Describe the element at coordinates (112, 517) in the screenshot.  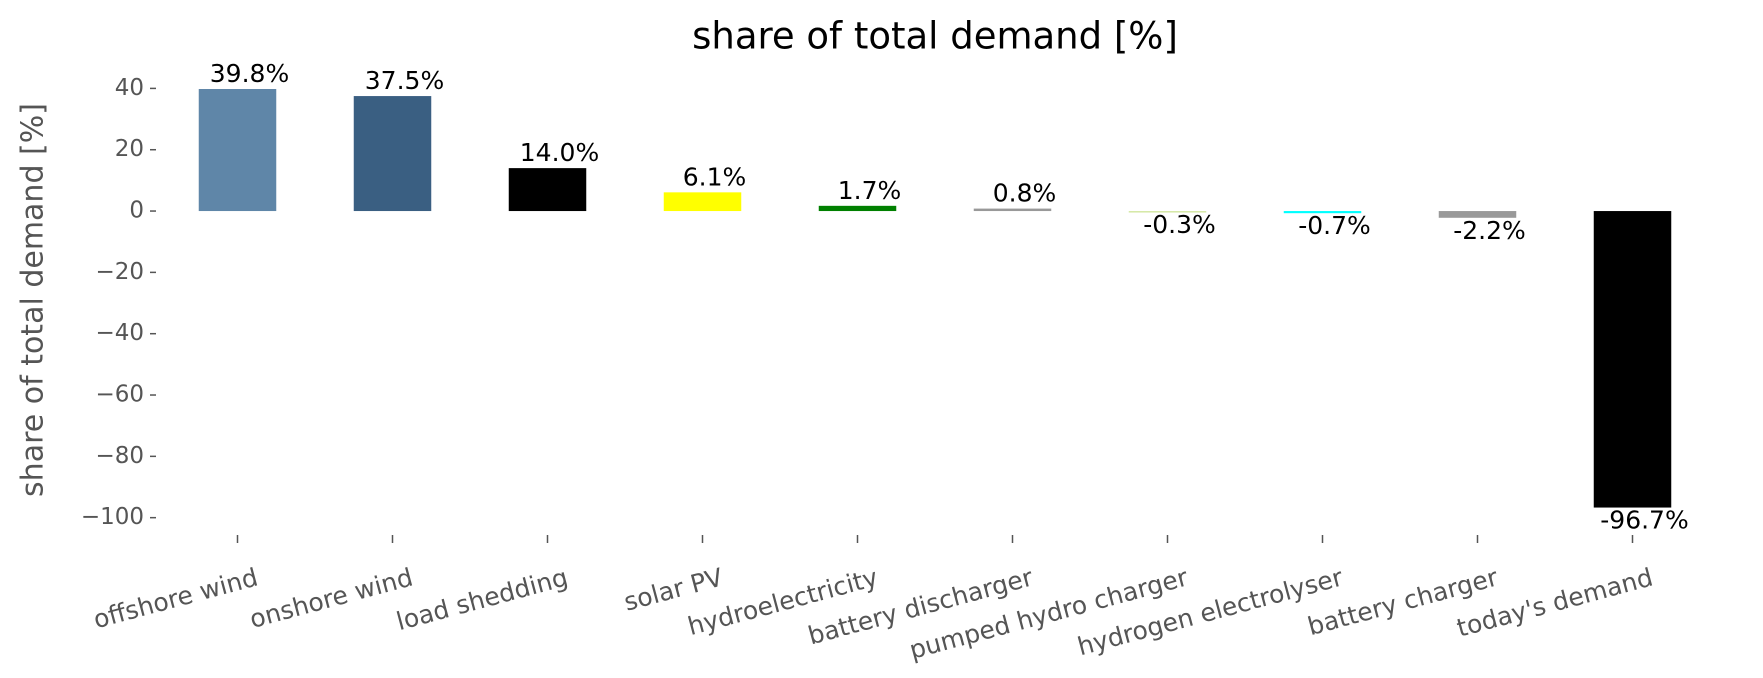
I see `y-tick-label: −100` at that location.